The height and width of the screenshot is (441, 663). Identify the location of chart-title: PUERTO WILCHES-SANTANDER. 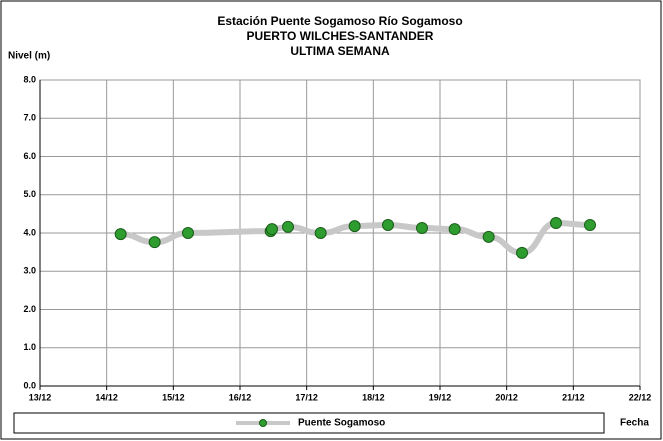
(340, 36).